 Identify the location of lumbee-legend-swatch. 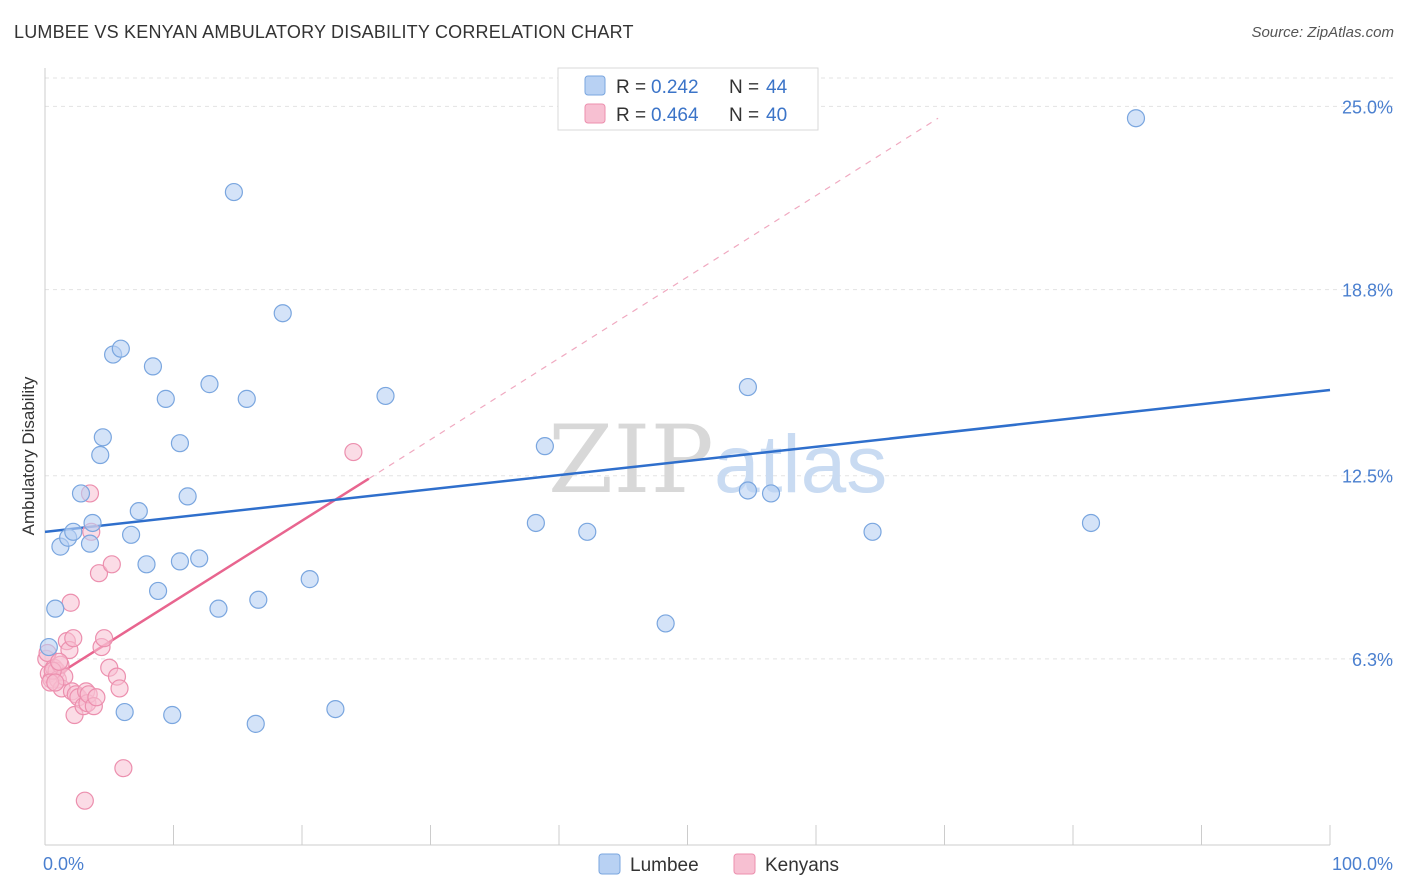
(595, 85).